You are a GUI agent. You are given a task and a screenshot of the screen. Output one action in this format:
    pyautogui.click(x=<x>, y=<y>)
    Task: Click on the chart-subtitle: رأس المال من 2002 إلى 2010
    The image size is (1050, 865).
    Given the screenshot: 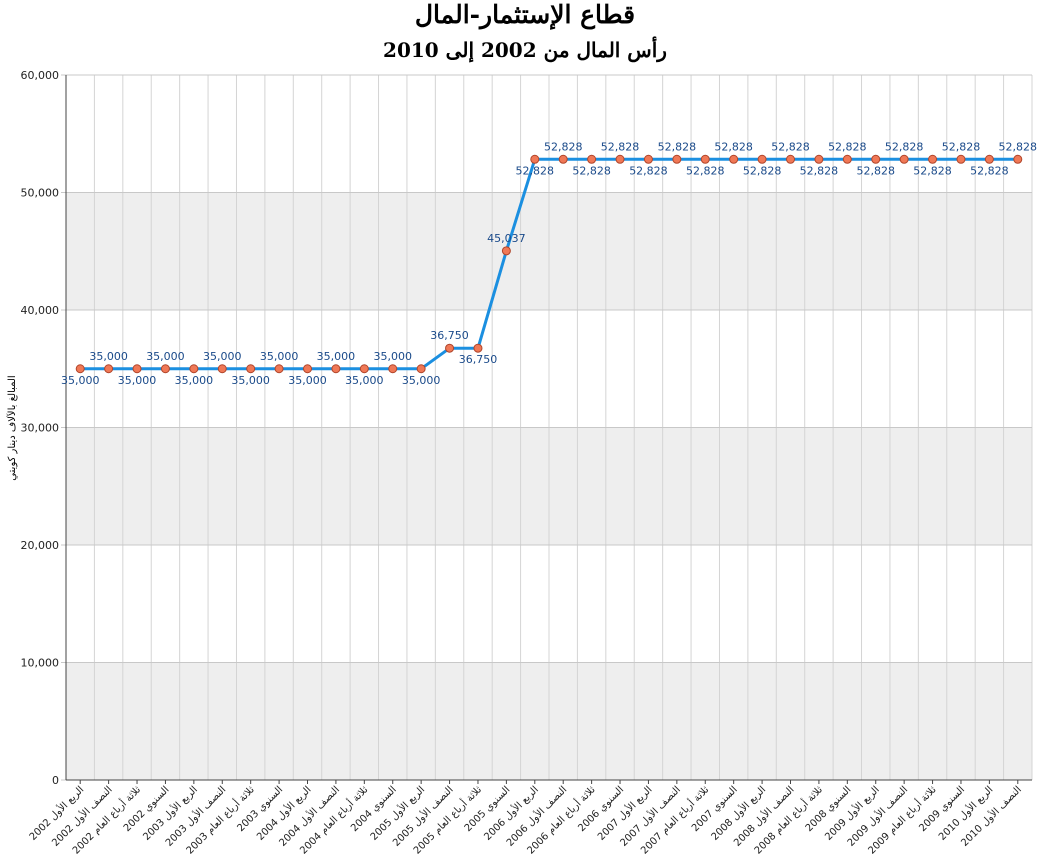 What is the action you would take?
    pyautogui.click(x=525, y=50)
    